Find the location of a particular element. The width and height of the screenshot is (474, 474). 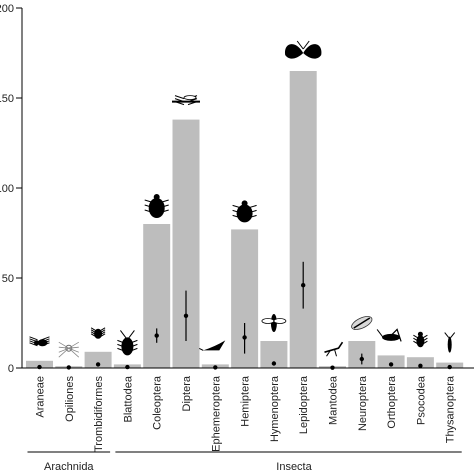

category-label: Lepidoptera is located at coordinates (304, 404).